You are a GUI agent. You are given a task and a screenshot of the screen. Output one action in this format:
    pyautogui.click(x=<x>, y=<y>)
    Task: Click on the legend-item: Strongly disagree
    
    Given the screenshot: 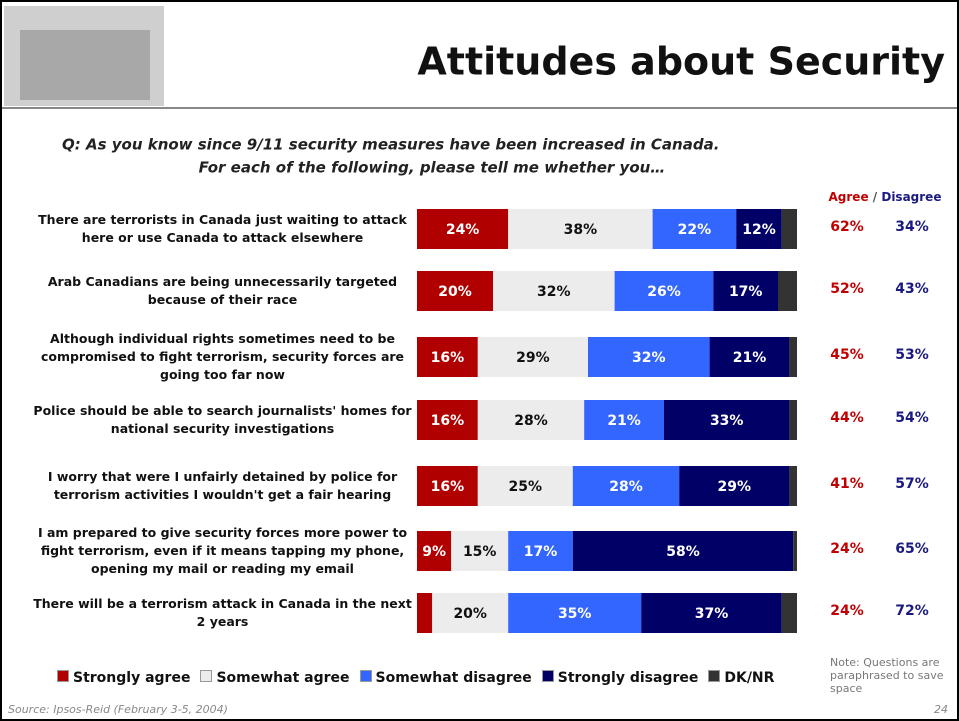 What is the action you would take?
    pyautogui.click(x=620, y=678)
    